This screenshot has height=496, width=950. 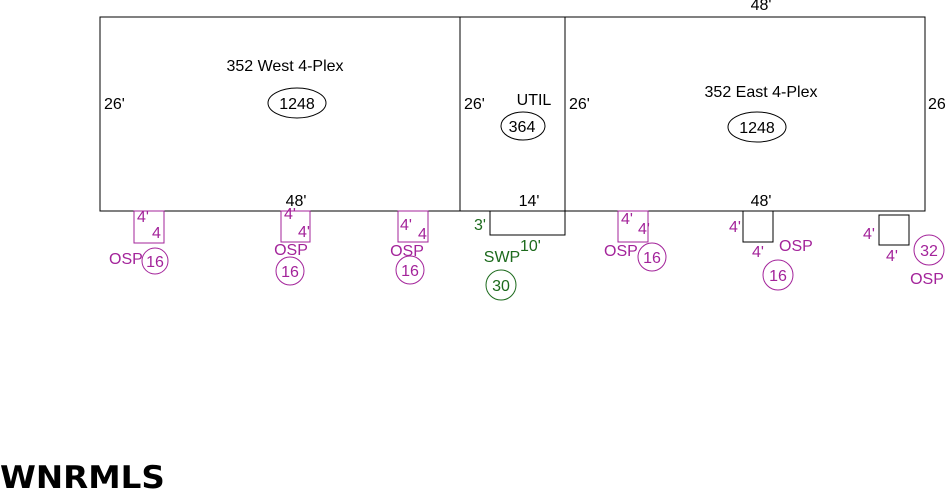 What do you see at coordinates (284, 66) in the screenshot?
I see `west-label: 352 West 4-Plex` at bounding box center [284, 66].